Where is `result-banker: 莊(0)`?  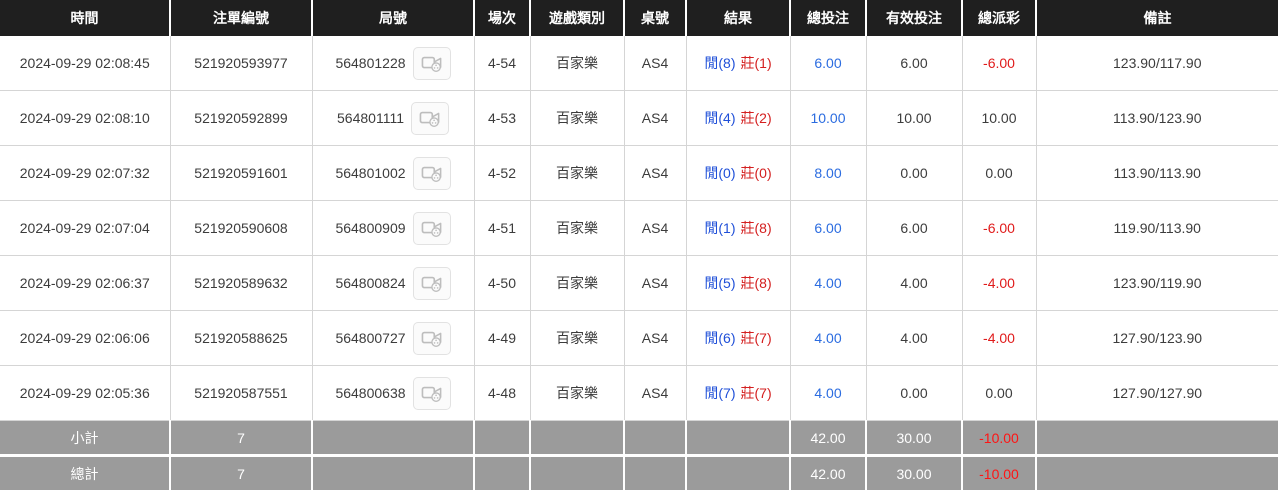 result-banker: 莊(0) is located at coordinates (756, 173).